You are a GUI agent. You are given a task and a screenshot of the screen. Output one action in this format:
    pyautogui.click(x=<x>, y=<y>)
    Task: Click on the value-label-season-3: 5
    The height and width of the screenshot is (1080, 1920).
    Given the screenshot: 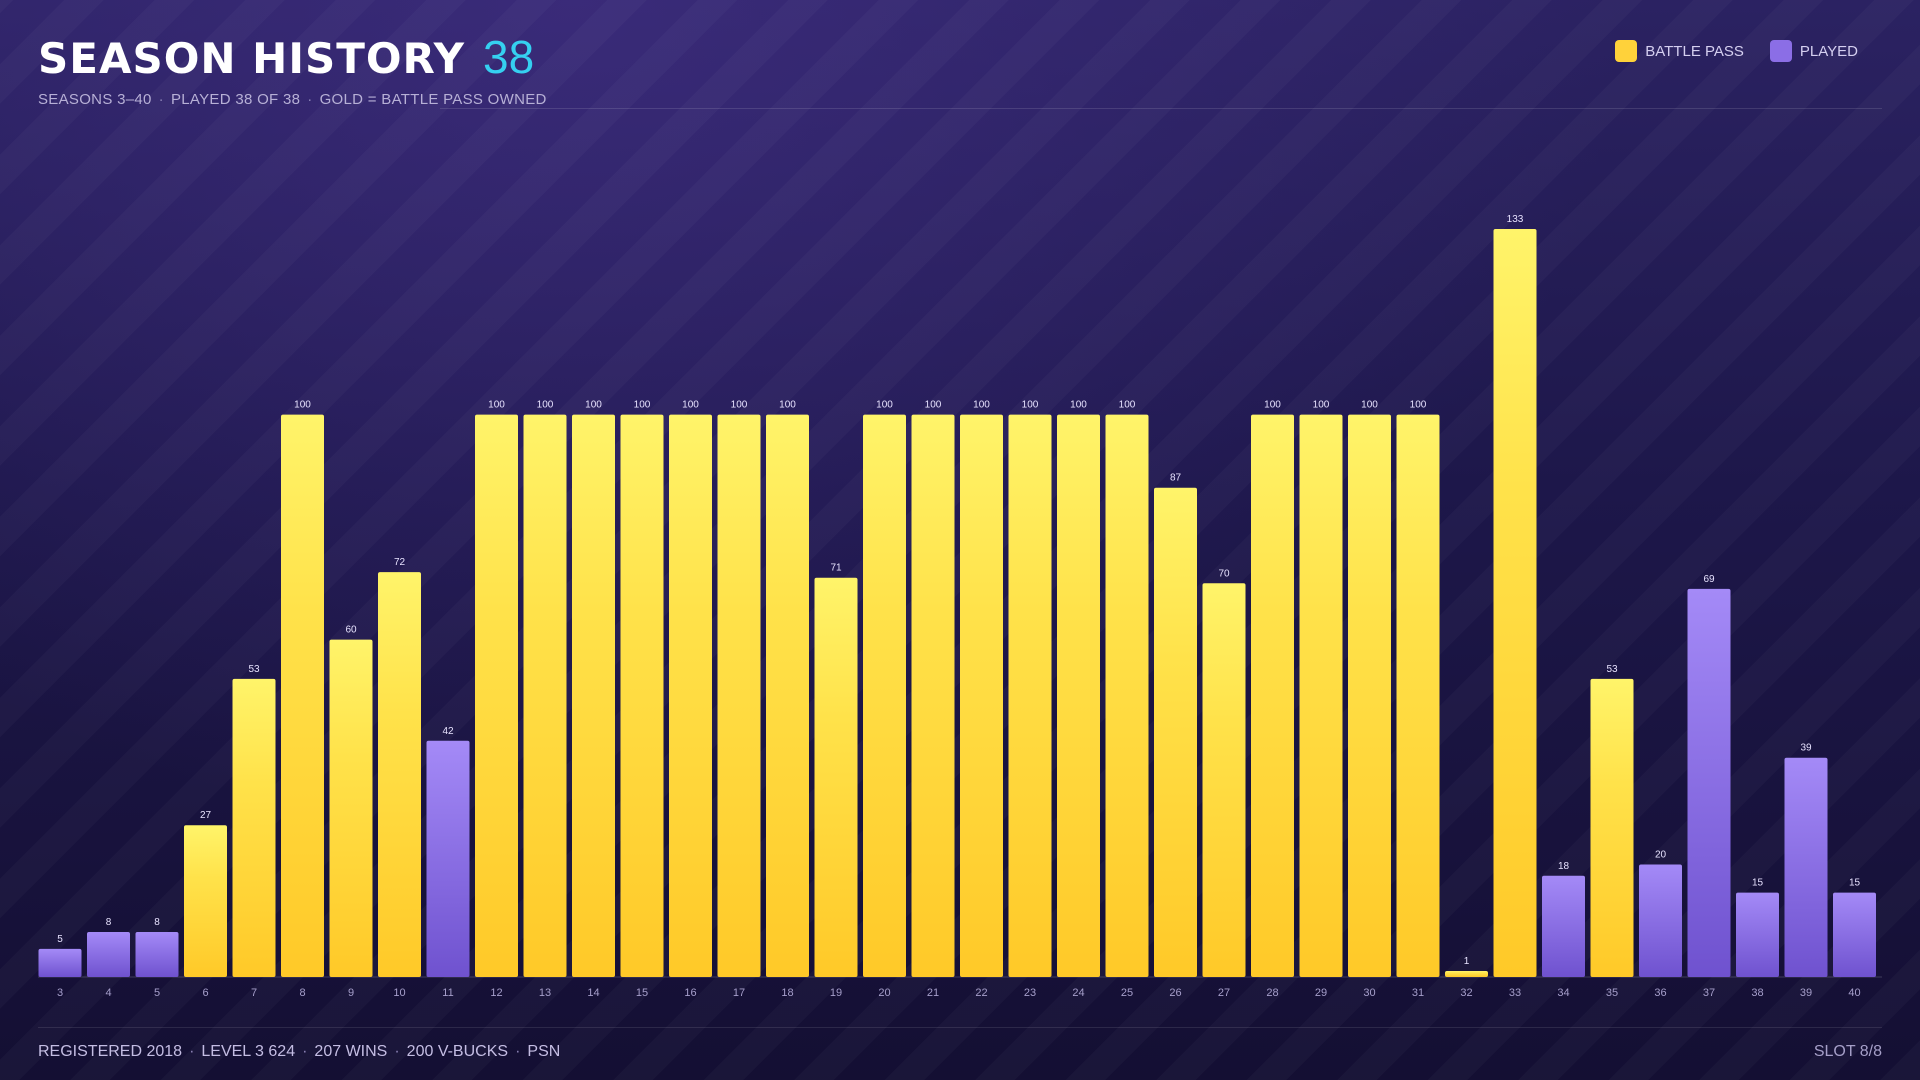 What is the action you would take?
    pyautogui.click(x=60, y=939)
    